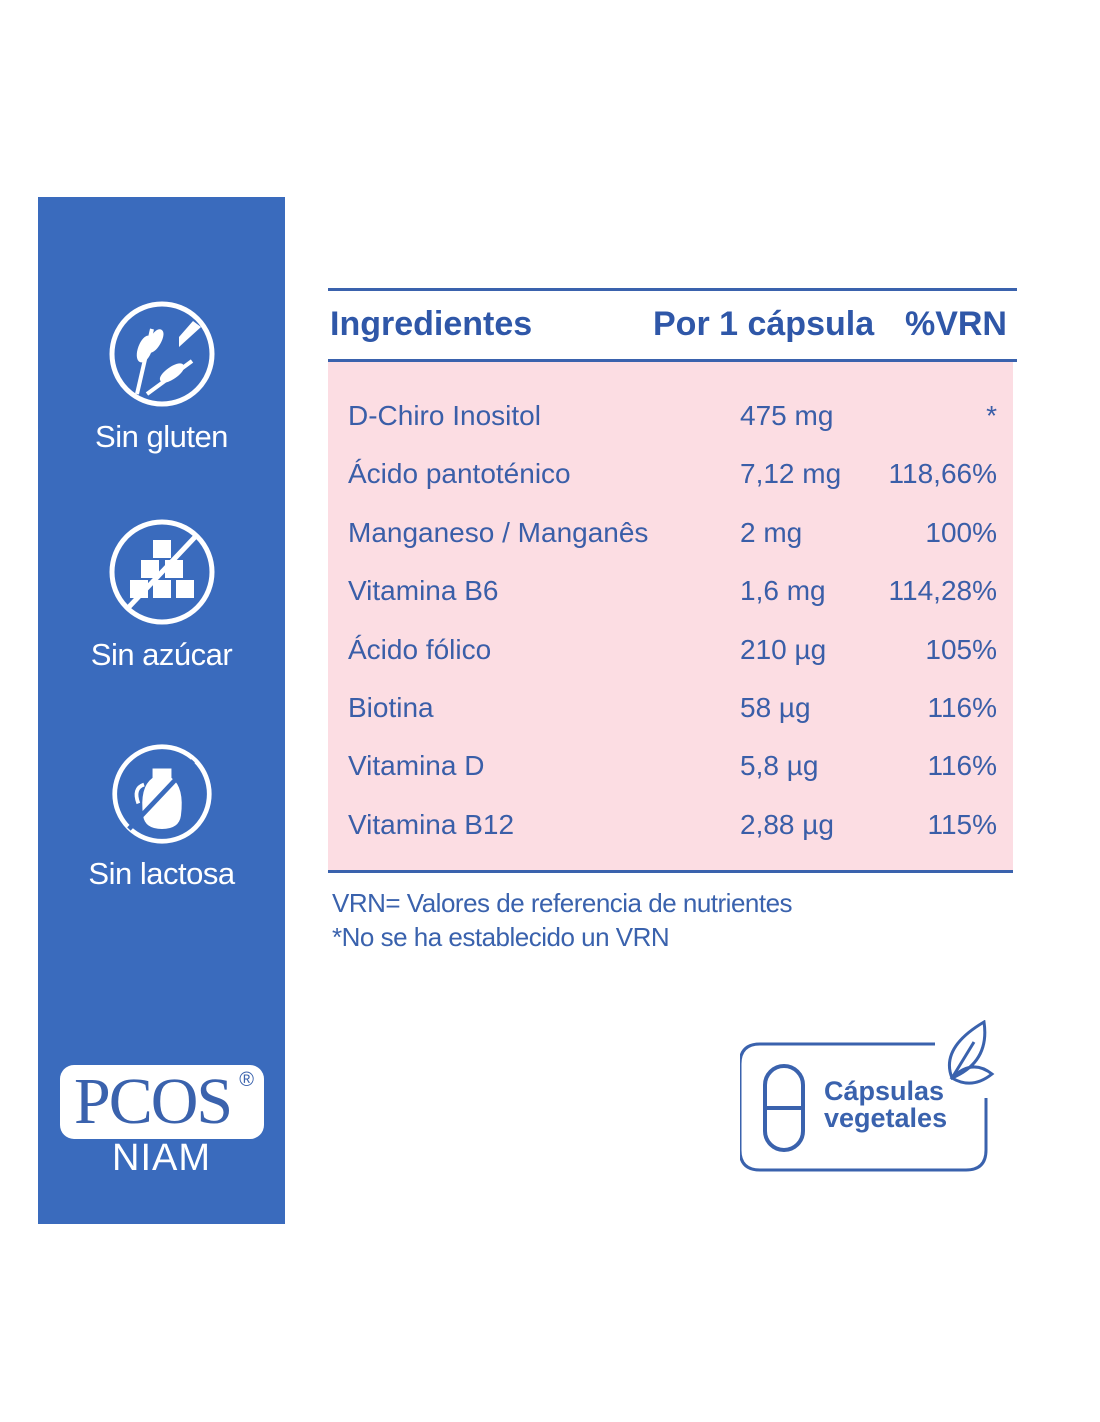  What do you see at coordinates (161, 572) in the screenshot?
I see `no-sugar-icon` at bounding box center [161, 572].